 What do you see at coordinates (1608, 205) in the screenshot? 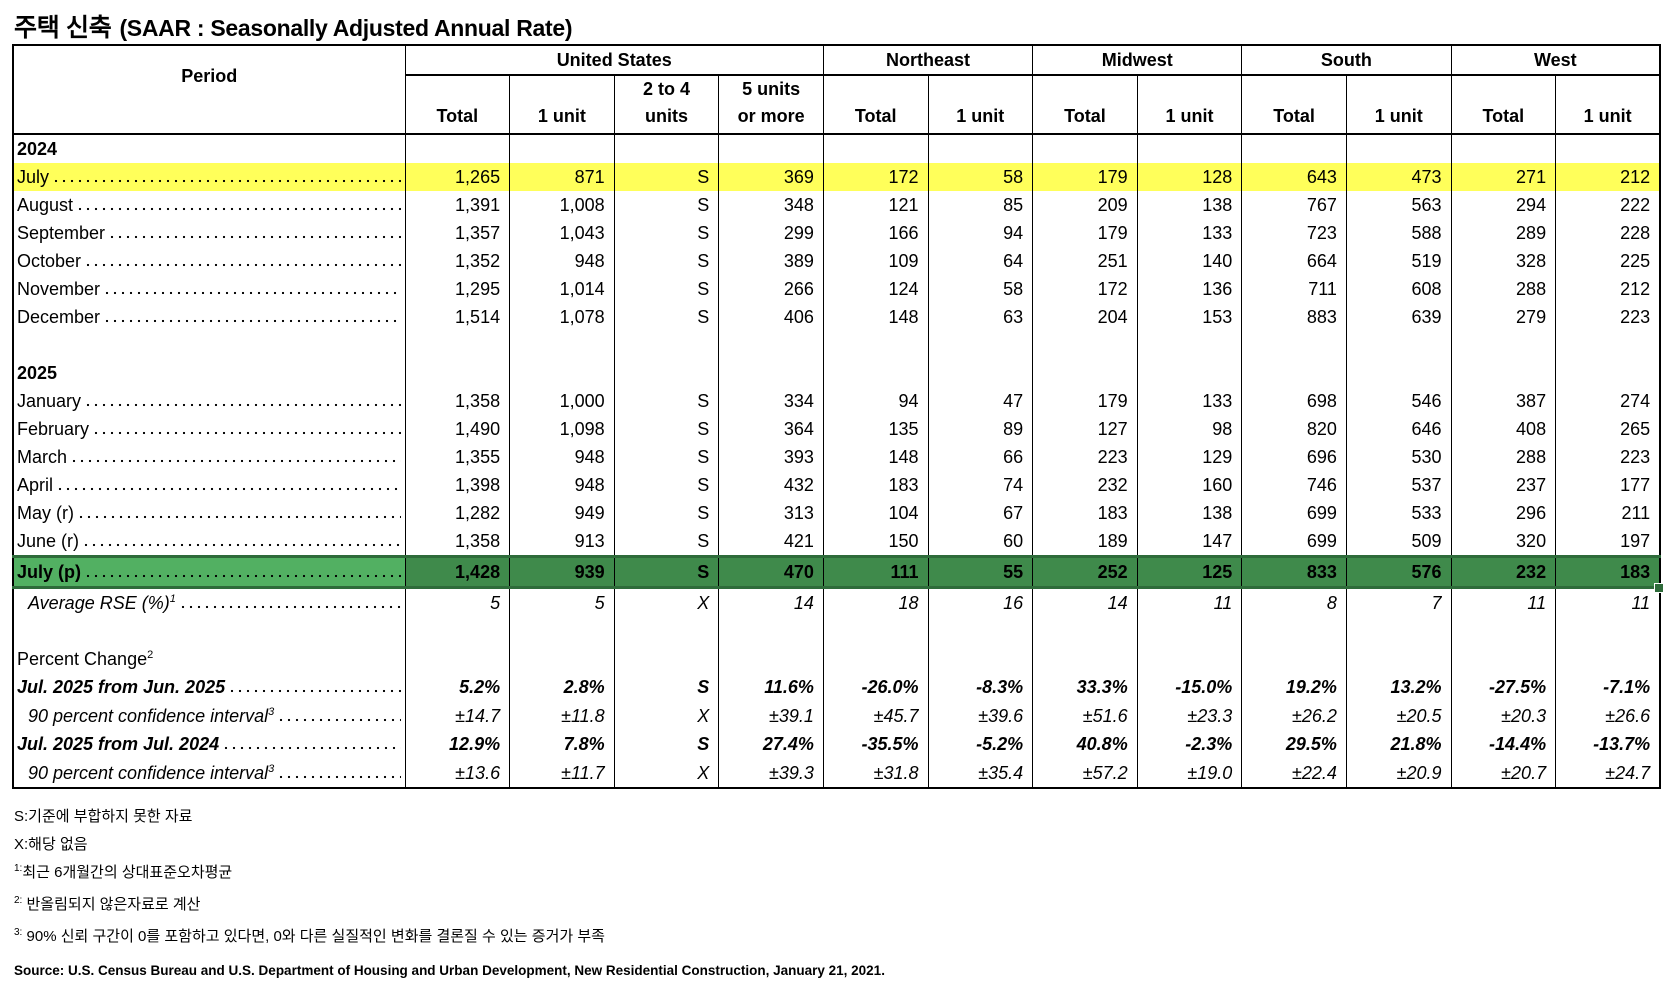
I see `value-cell: 222` at bounding box center [1608, 205].